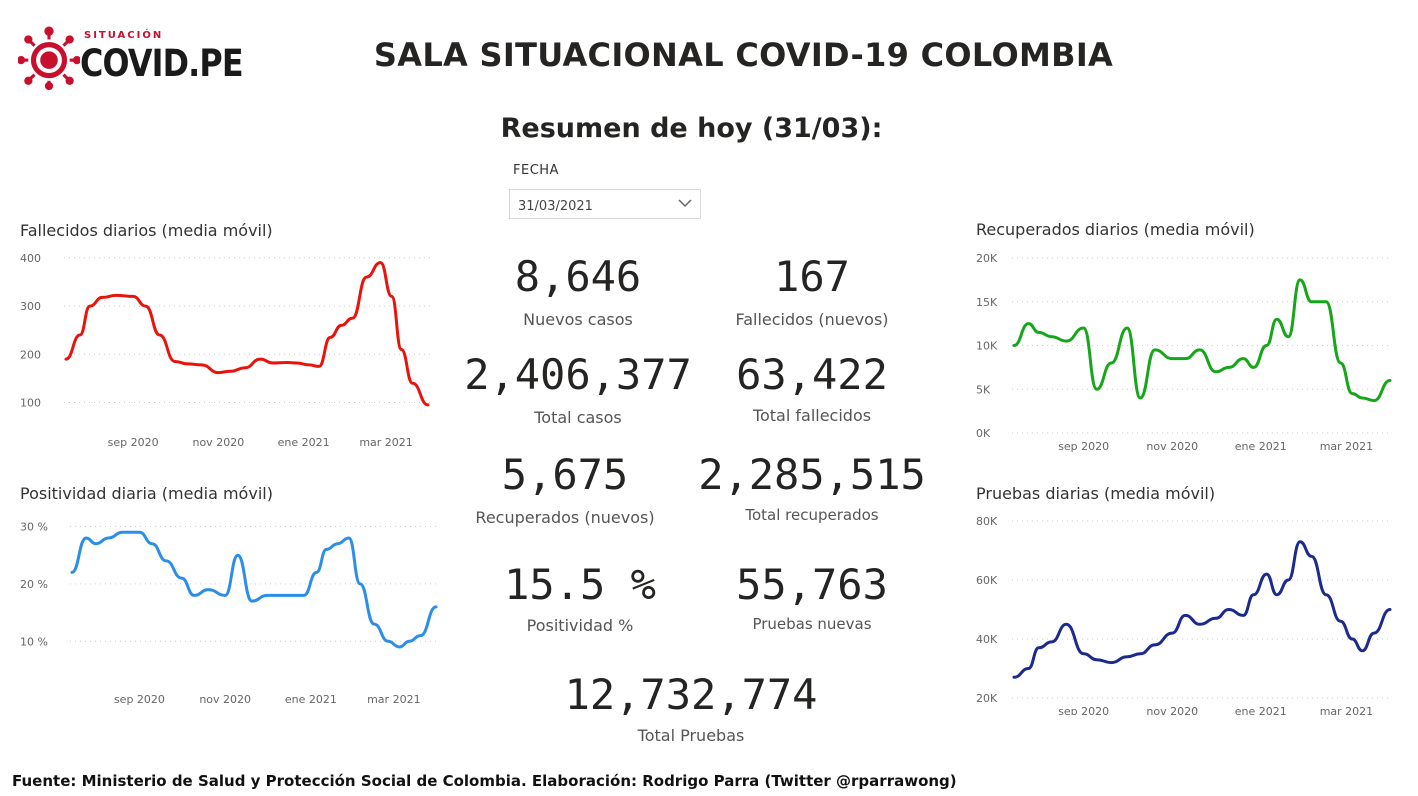  I want to click on date-filter-dropdown: 31/03/2021, so click(605, 204).